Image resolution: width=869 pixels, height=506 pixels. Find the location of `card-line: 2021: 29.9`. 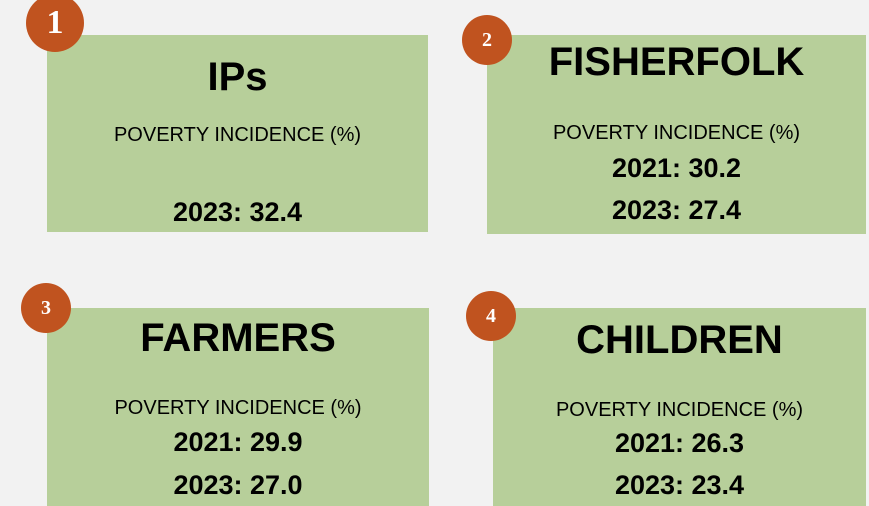

card-line: 2021: 29.9 is located at coordinates (238, 442).